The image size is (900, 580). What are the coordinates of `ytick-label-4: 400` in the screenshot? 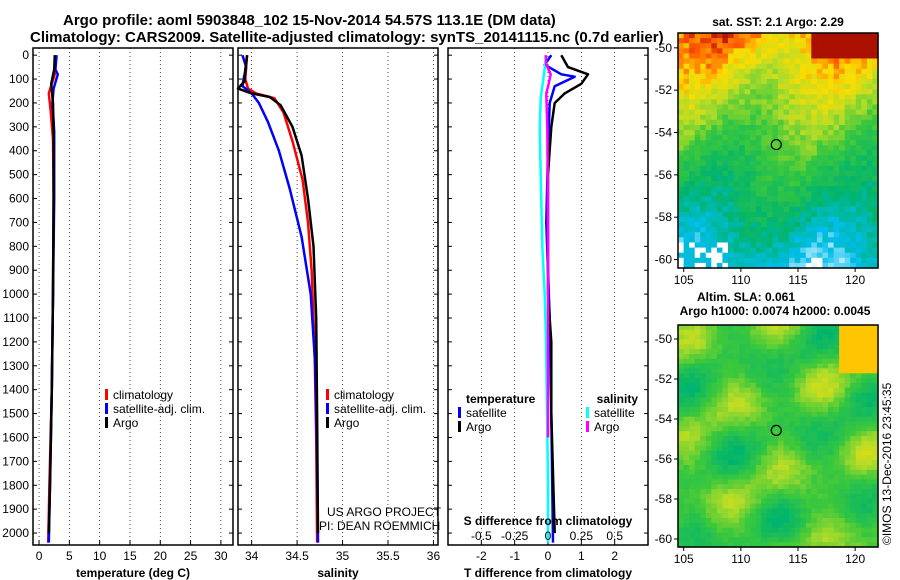 It's located at (19, 151).